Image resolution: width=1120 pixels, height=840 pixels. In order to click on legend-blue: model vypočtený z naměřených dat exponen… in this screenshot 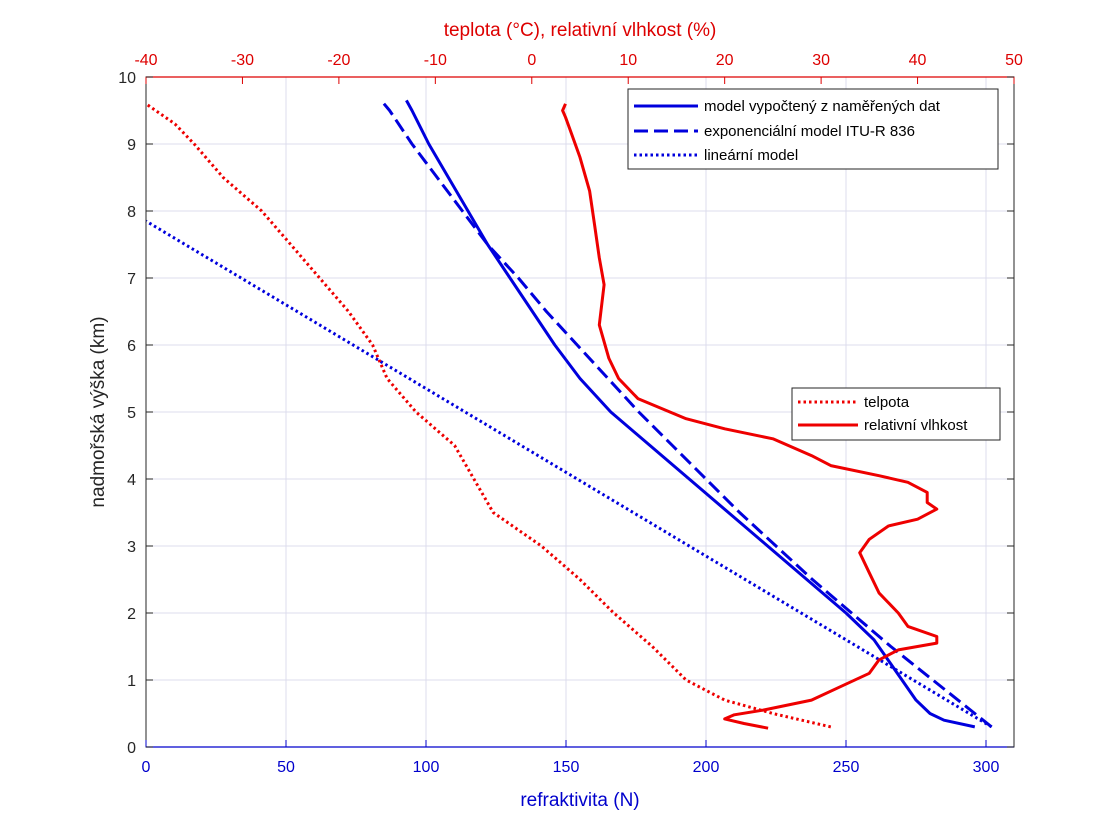, I will do `click(813, 129)`.